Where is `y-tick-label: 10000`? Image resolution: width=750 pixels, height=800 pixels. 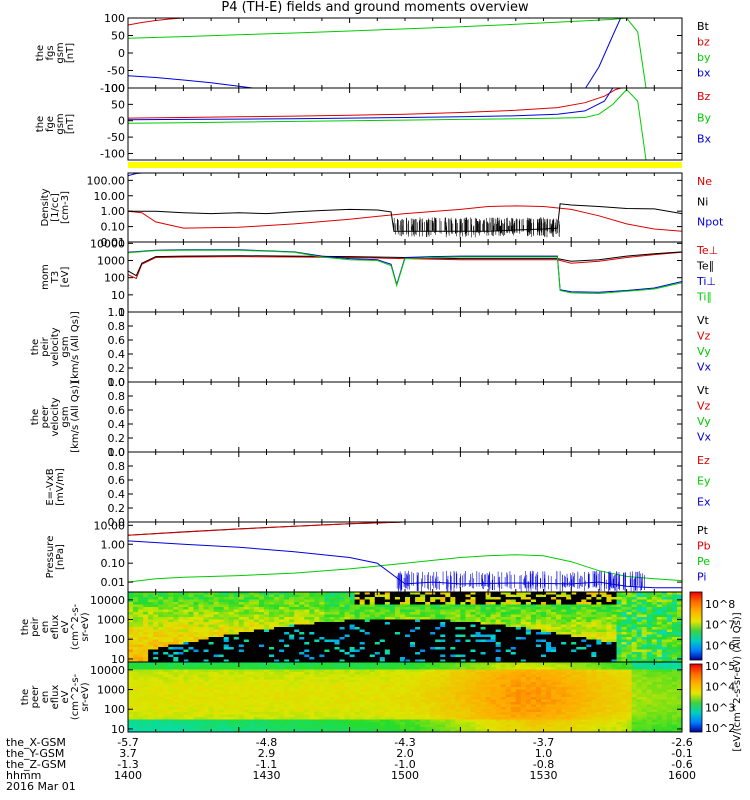 y-tick-label: 10000 is located at coordinates (107, 600).